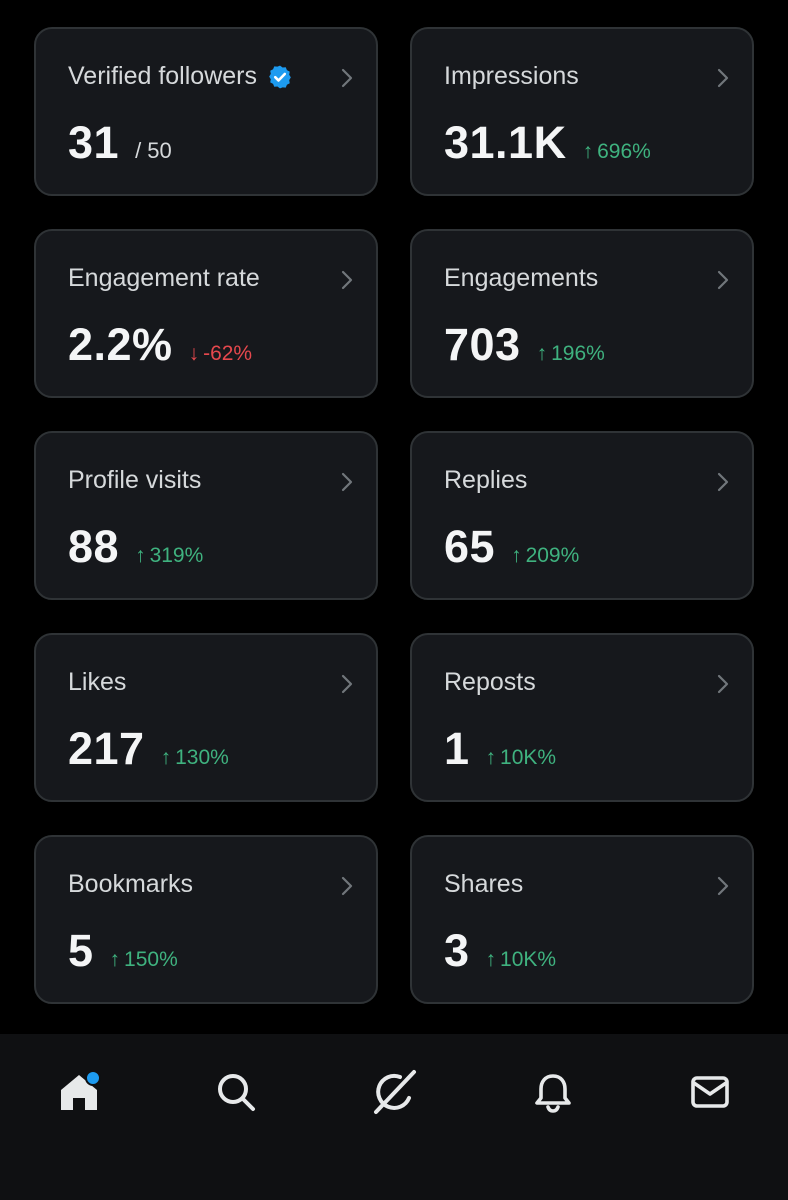 The height and width of the screenshot is (1200, 788). What do you see at coordinates (505, 142) in the screenshot?
I see `card-value: 31.1K` at bounding box center [505, 142].